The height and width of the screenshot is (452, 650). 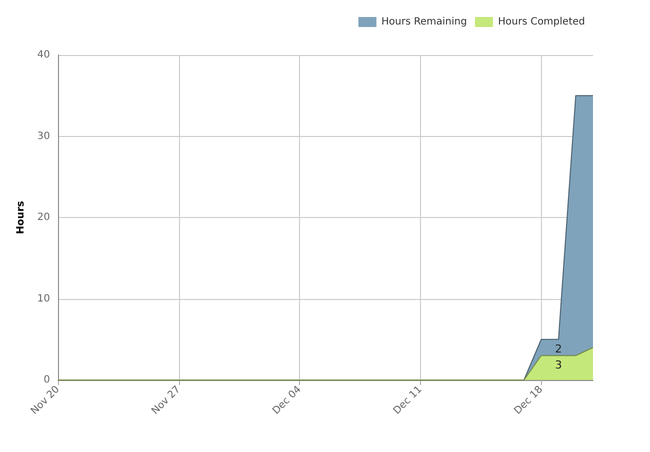 I want to click on y-tick-label: 10, so click(x=43, y=298).